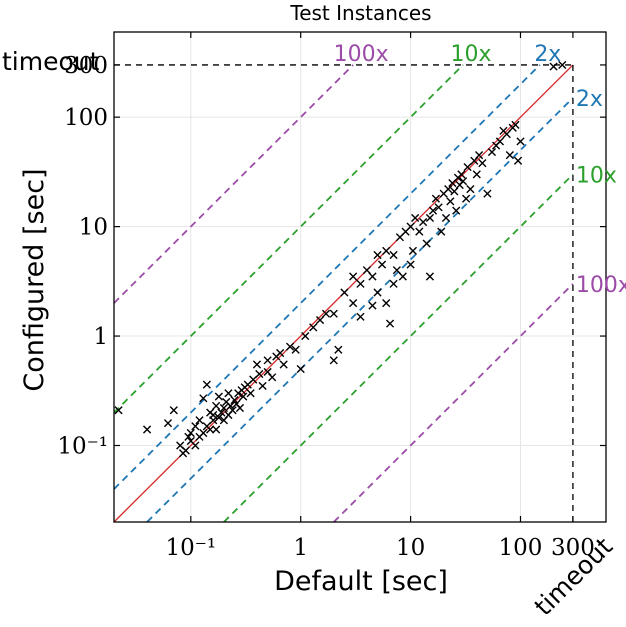 The width and height of the screenshot is (626, 627). What do you see at coordinates (361, 54) in the screenshot?
I see `ratio-label-upper-100x: 100x` at bounding box center [361, 54].